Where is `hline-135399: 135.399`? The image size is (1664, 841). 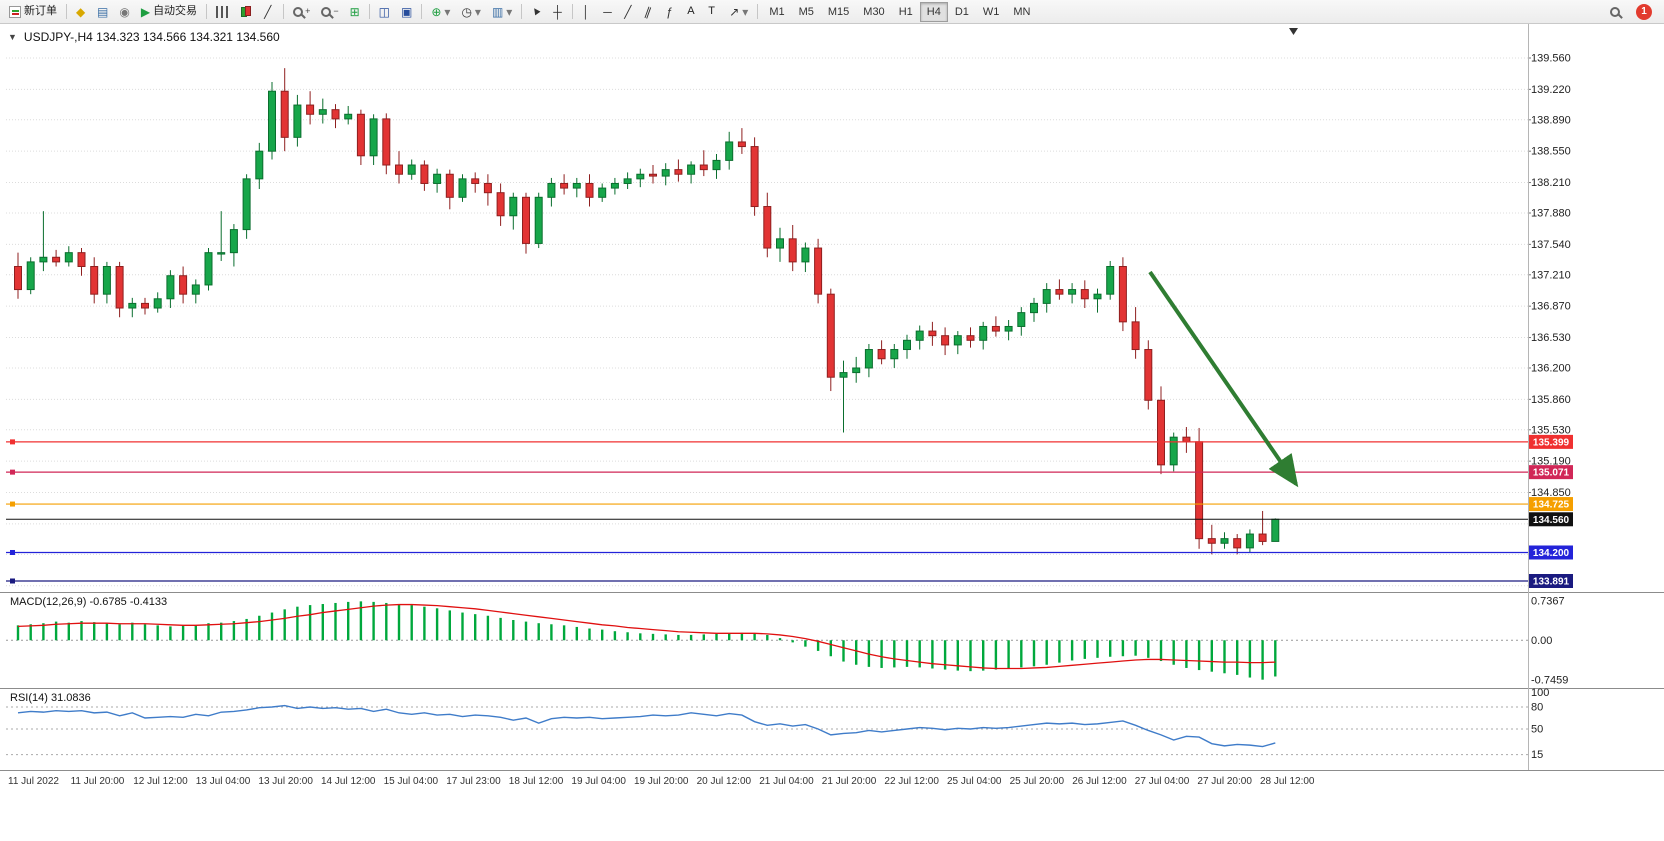 hline-135399: 135.399 is located at coordinates (789, 441).